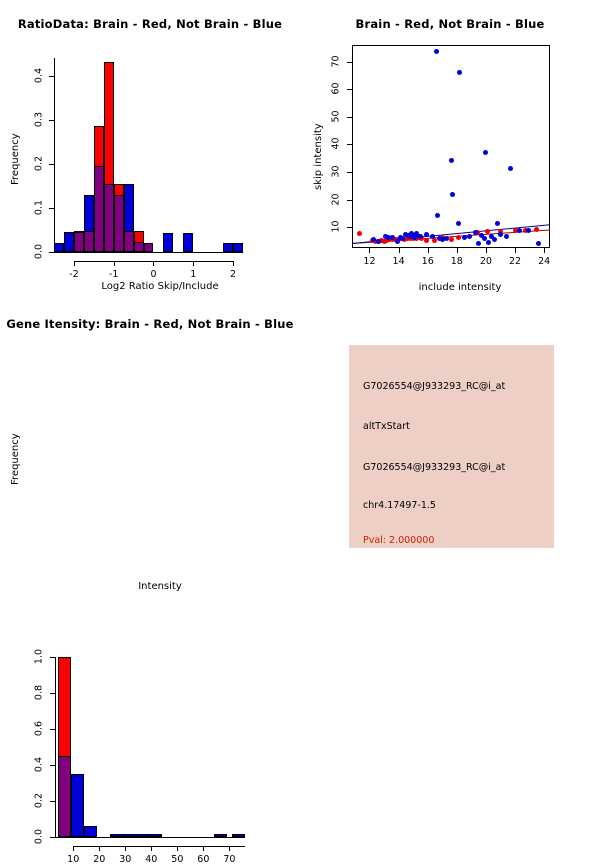 The height and width of the screenshot is (865, 600). Describe the element at coordinates (336, 199) in the screenshot. I see `scatter-y-tick-label: 20` at that location.